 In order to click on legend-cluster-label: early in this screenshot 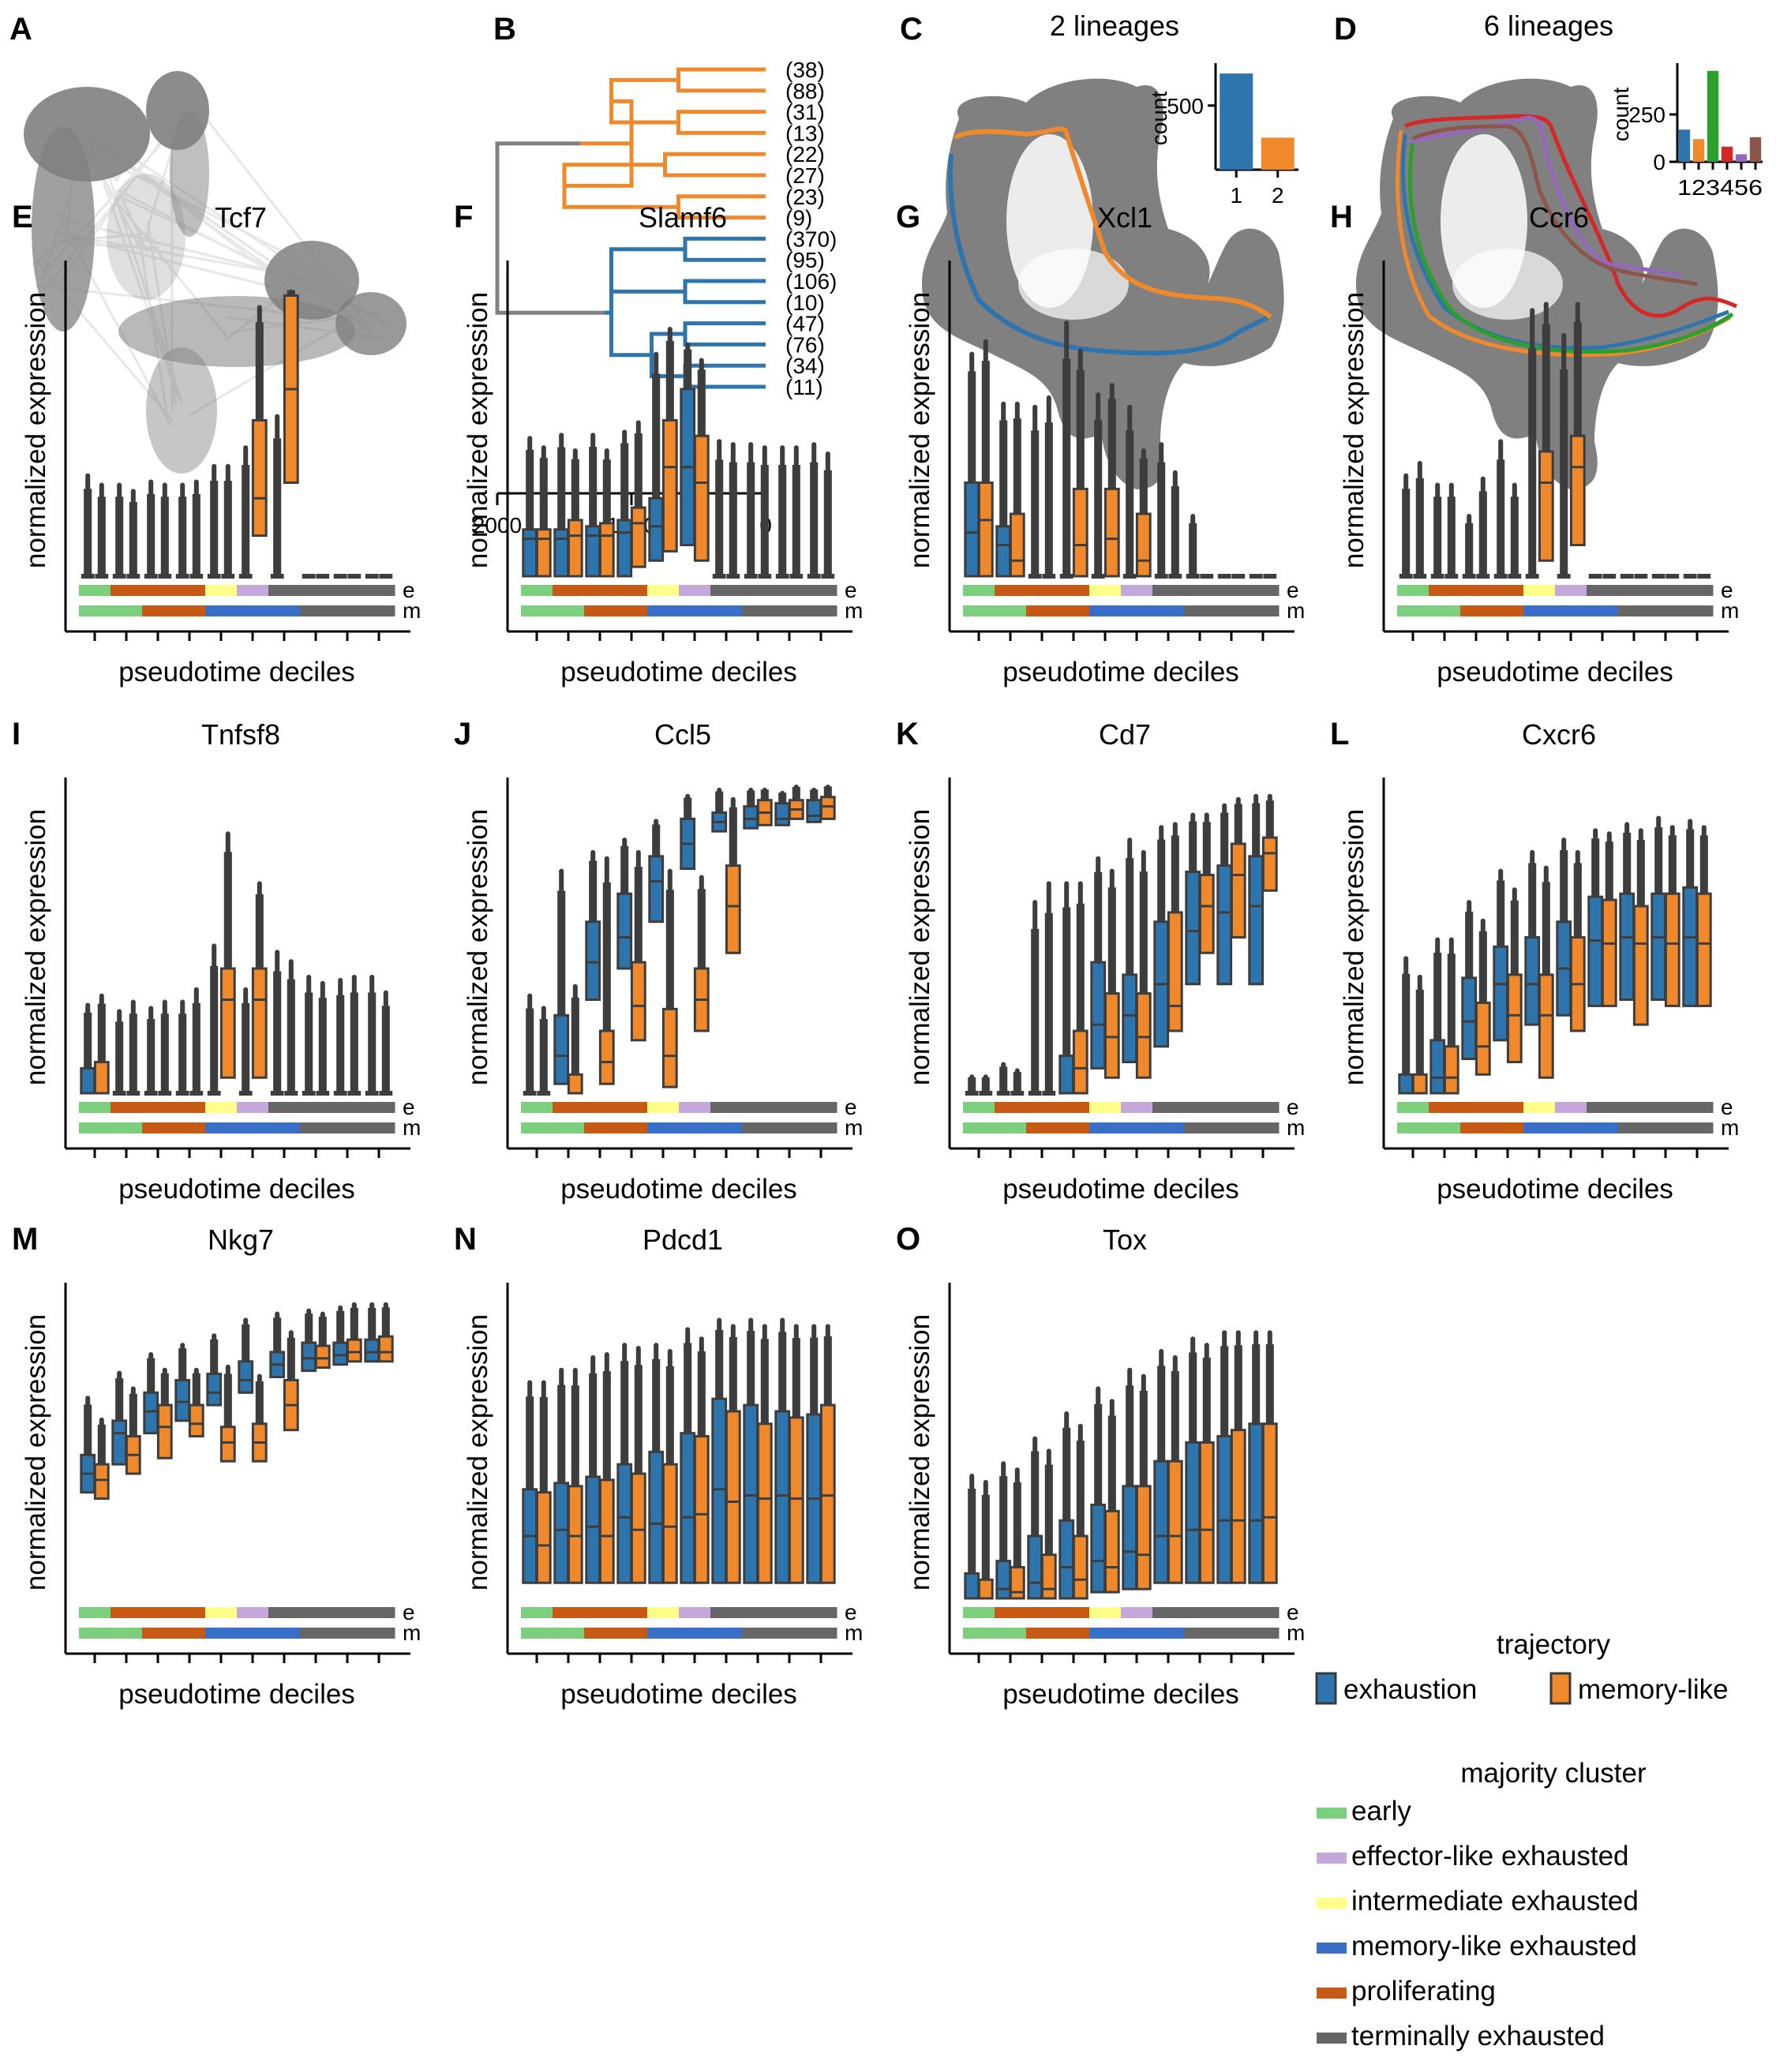, I will do `click(1381, 1811)`.